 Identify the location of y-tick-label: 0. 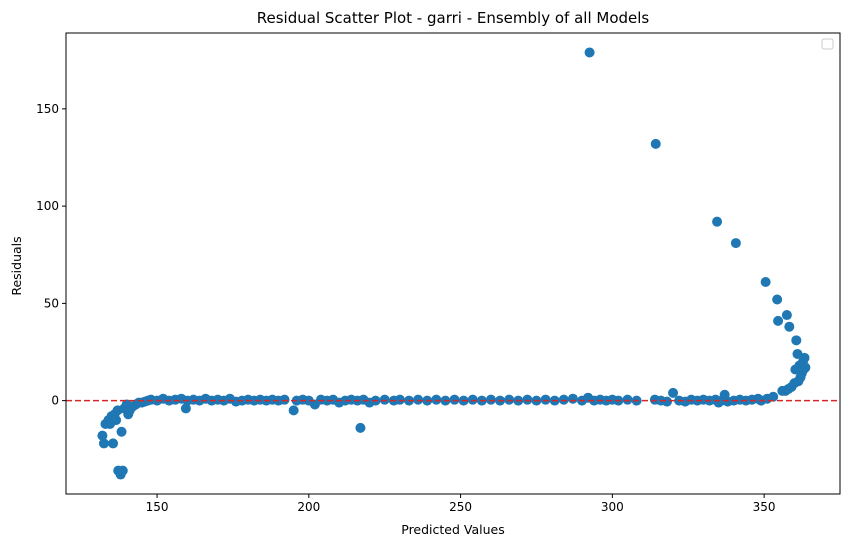
(55, 401).